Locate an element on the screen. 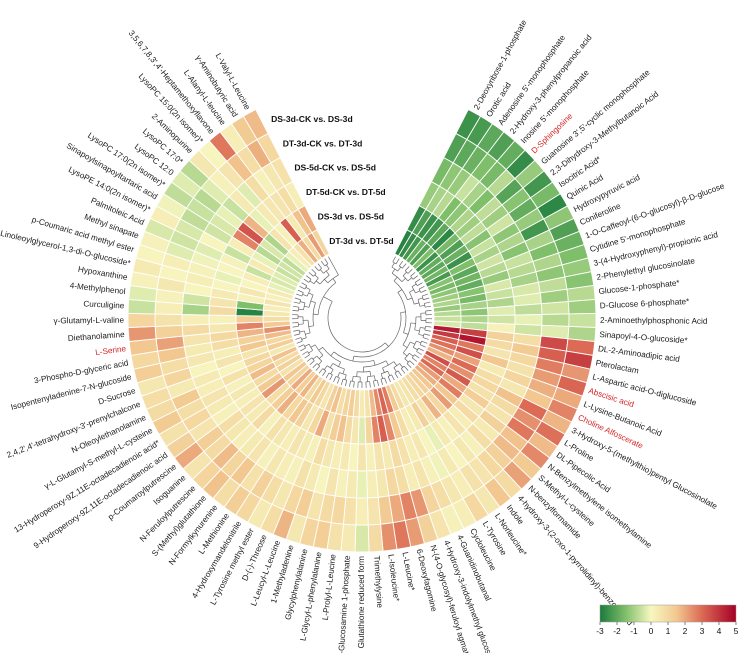 The width and height of the screenshot is (754, 653). color-scale-tick-label: 1 is located at coordinates (668, 631).